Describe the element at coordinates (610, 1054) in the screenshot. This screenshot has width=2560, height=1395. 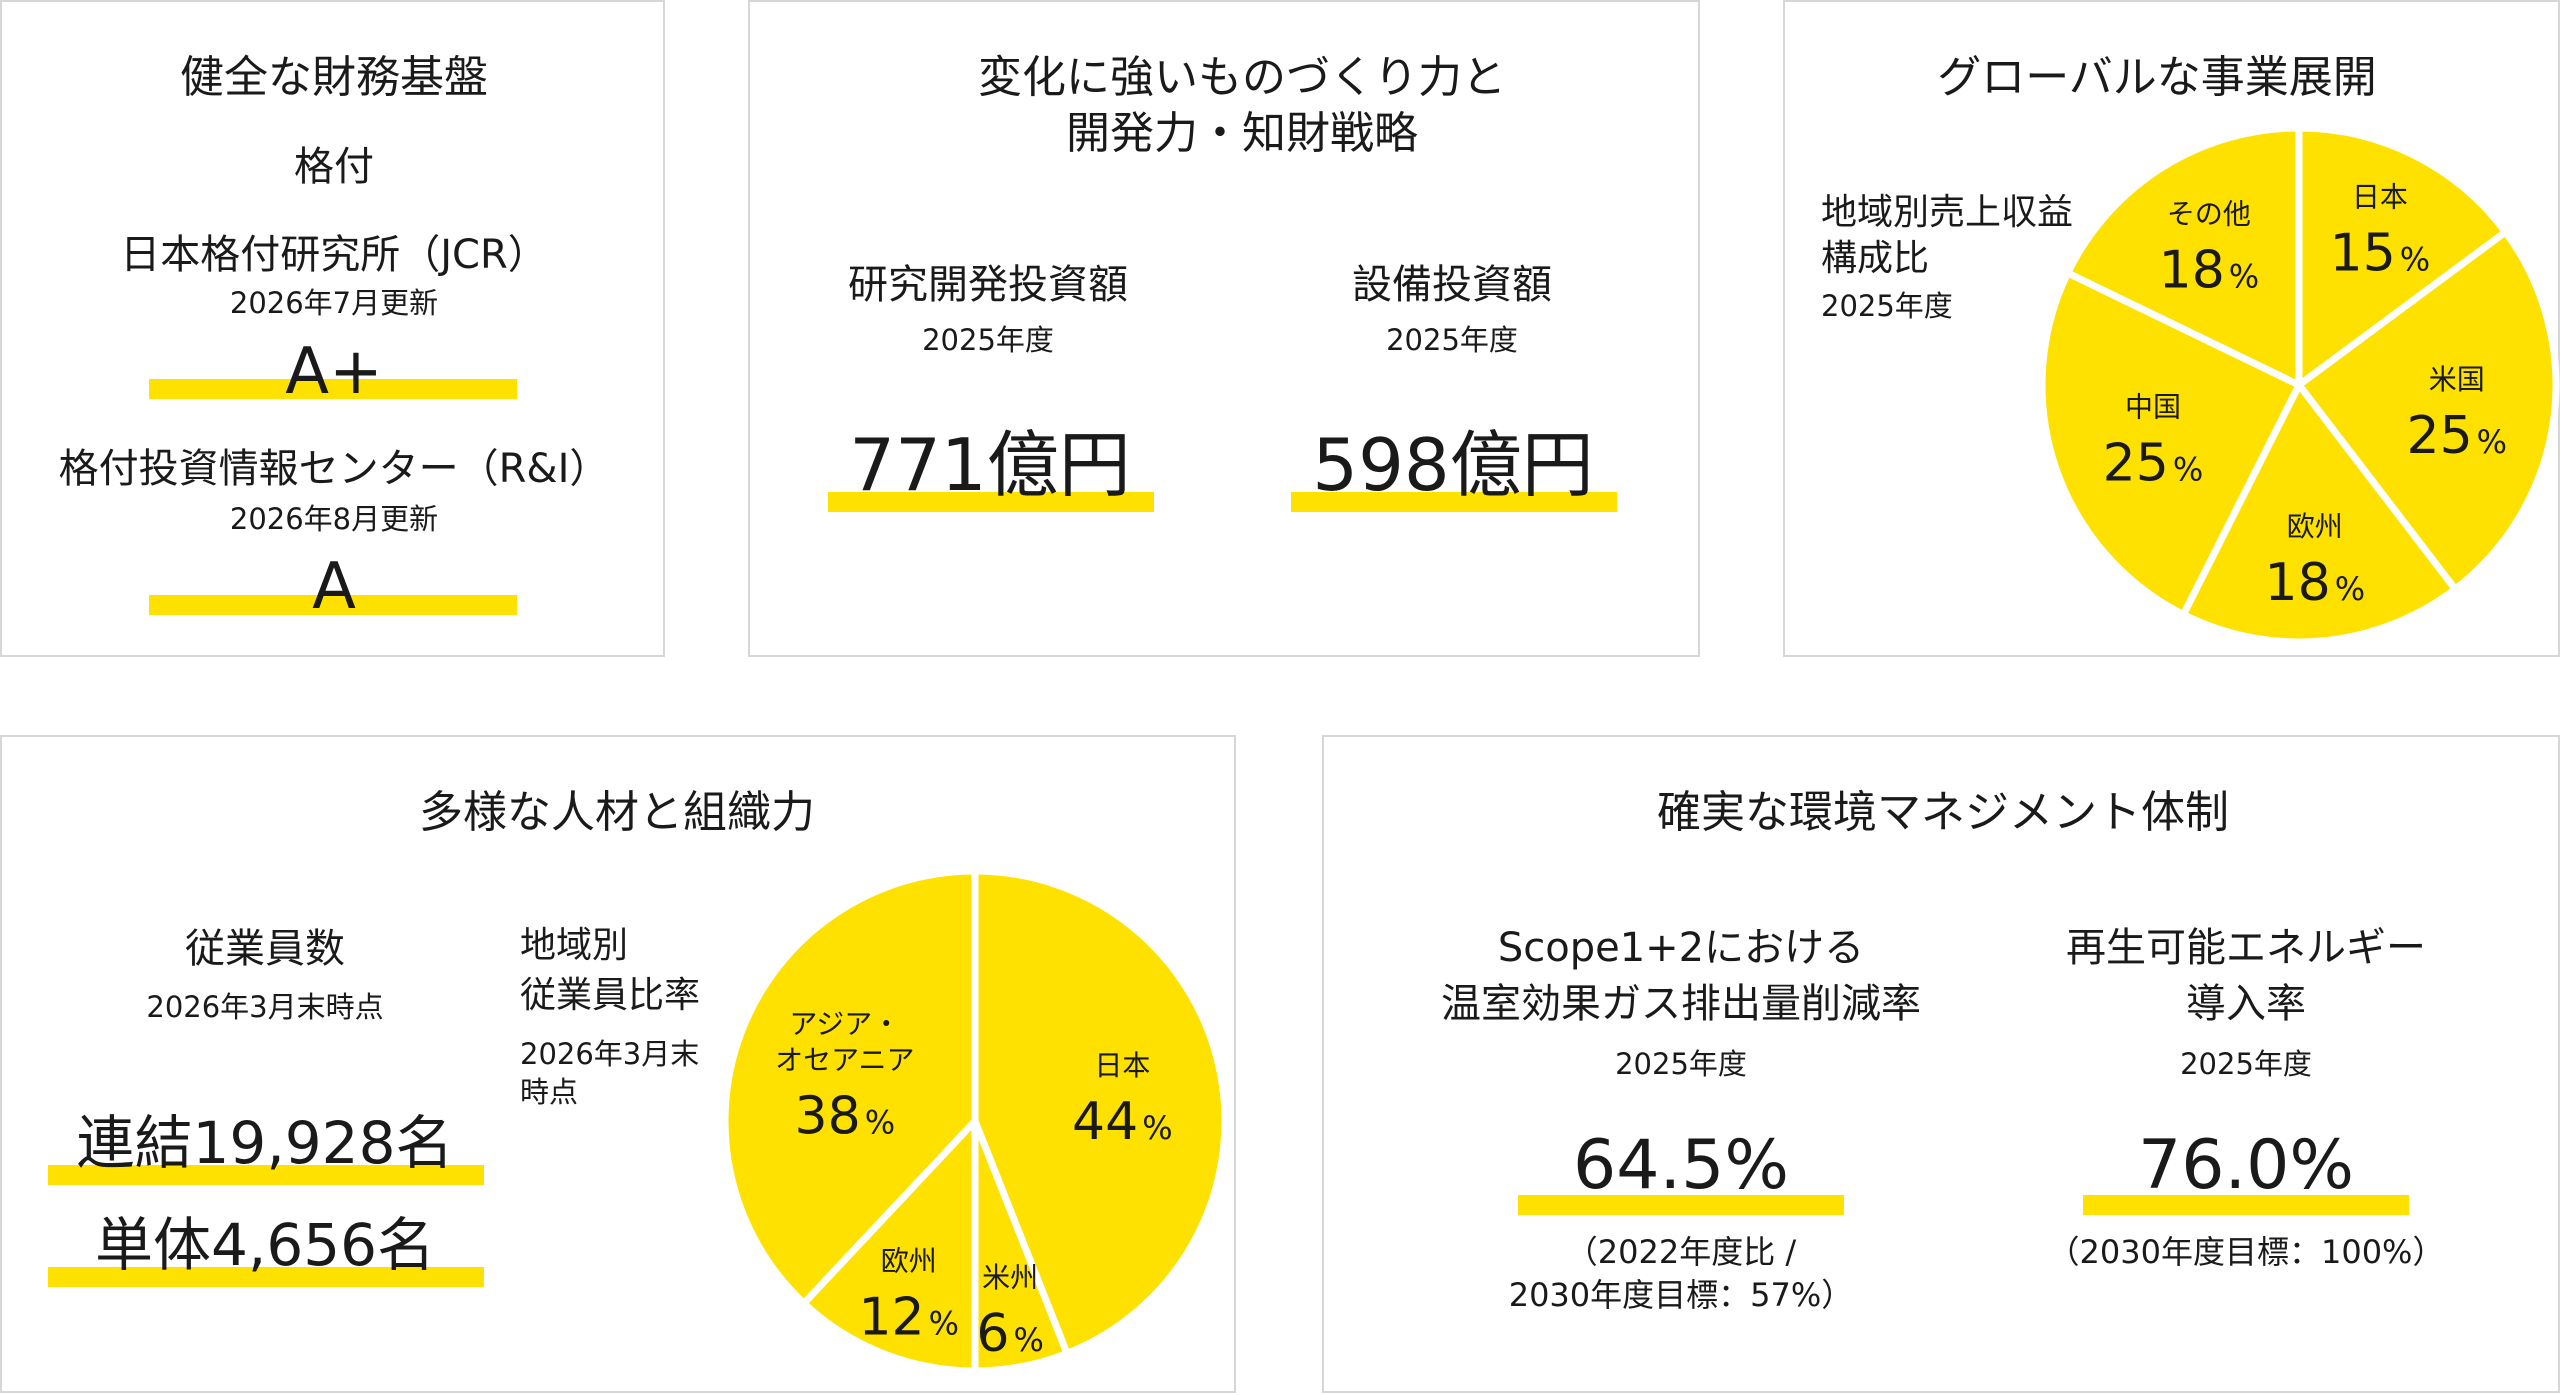
I see `emp-chart-date-line1: 2026年3月末` at that location.